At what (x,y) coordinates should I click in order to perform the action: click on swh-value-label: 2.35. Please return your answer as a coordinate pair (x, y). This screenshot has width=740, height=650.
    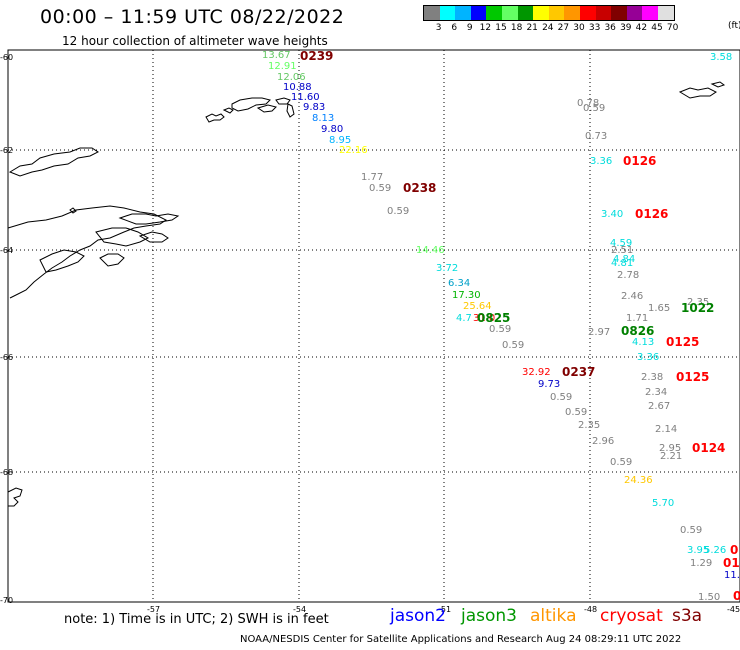
    Looking at the image, I should click on (698, 302).